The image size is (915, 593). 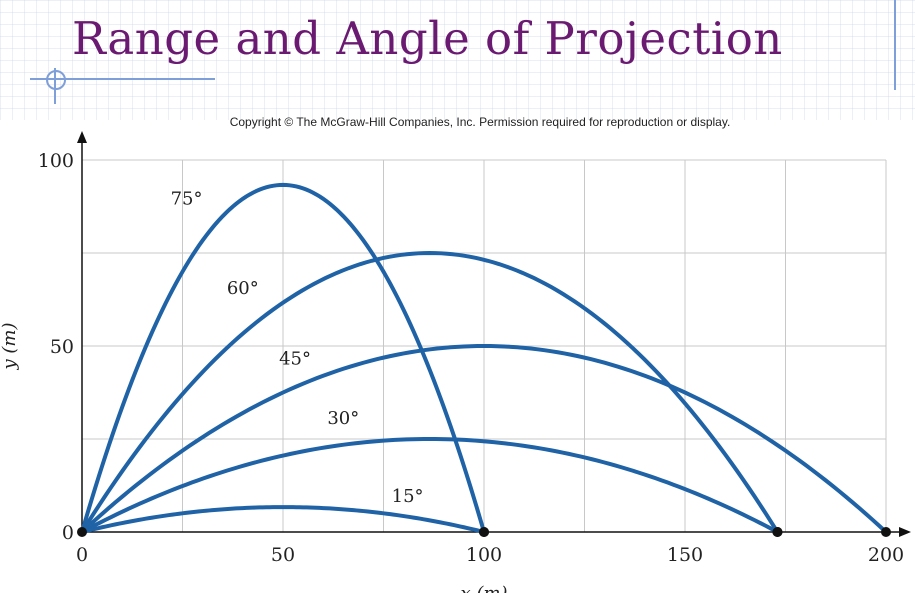 What do you see at coordinates (895, 45) in the screenshot?
I see `right-accent-line` at bounding box center [895, 45].